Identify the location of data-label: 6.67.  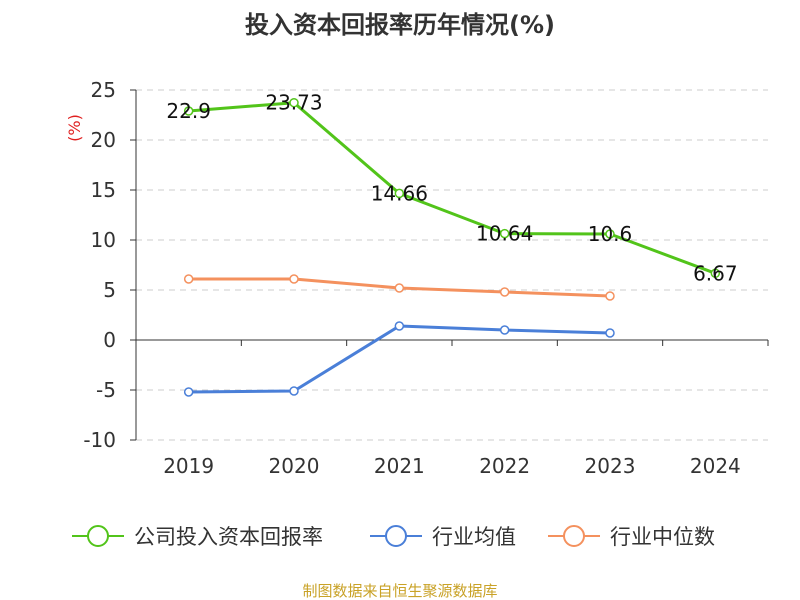
(715, 273).